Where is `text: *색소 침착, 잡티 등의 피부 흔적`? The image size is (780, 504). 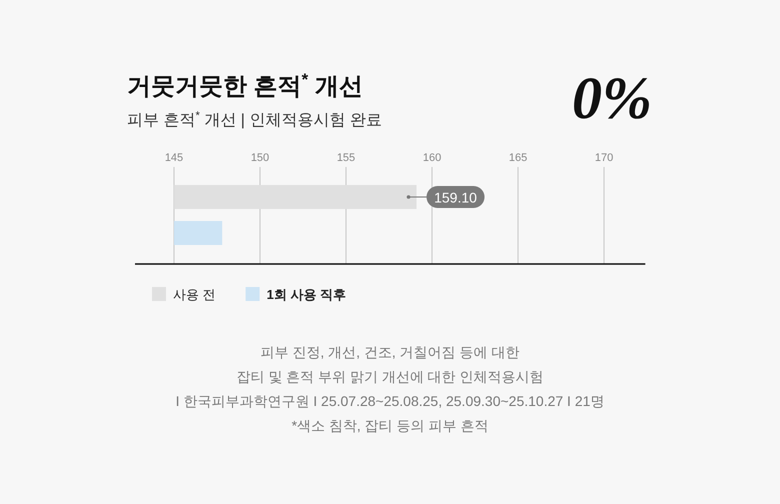 text: *색소 침착, 잡티 등의 피부 흔적 is located at coordinates (390, 426).